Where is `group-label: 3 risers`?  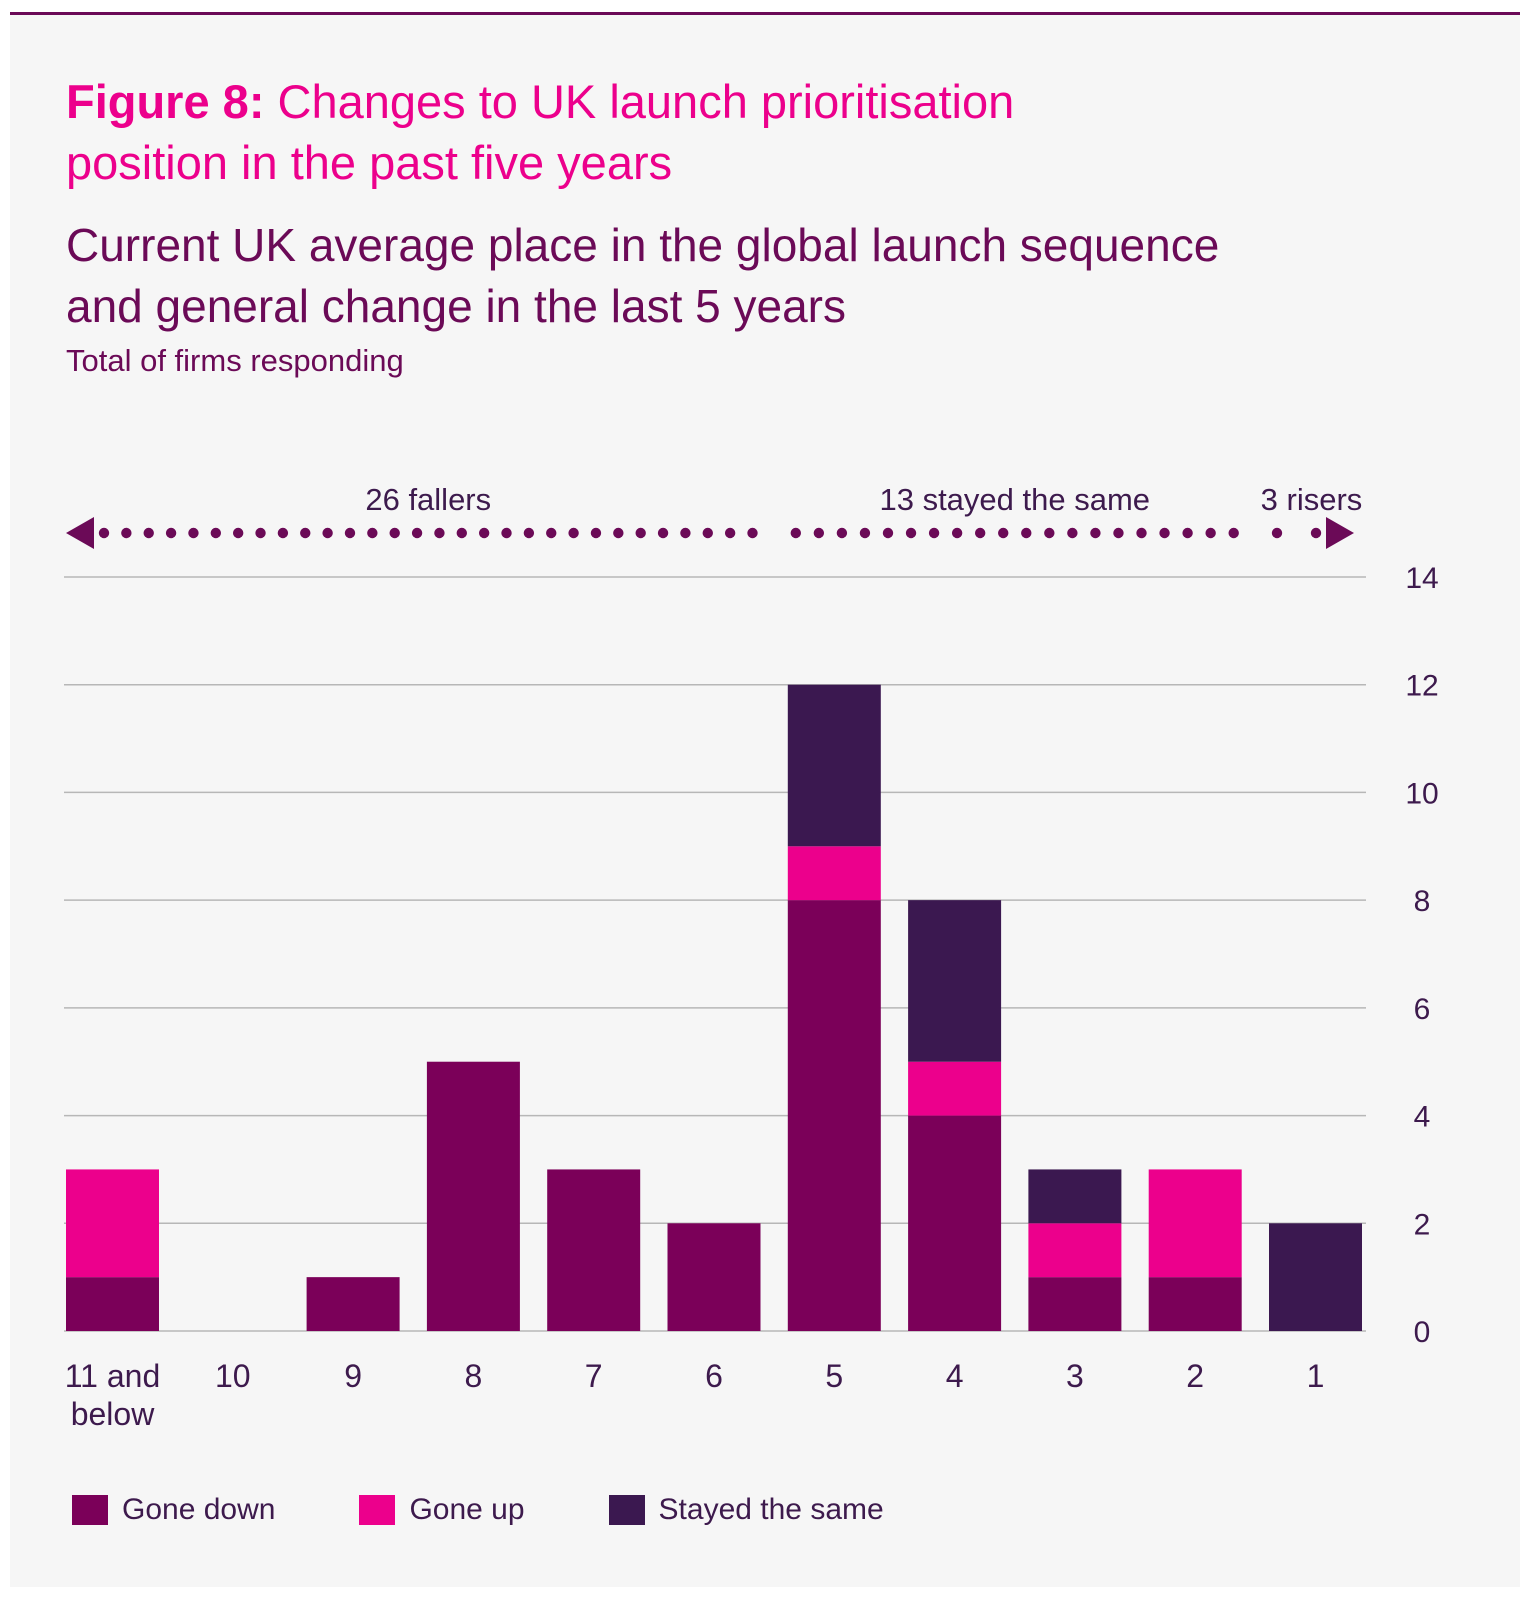 group-label: 3 risers is located at coordinates (1312, 499).